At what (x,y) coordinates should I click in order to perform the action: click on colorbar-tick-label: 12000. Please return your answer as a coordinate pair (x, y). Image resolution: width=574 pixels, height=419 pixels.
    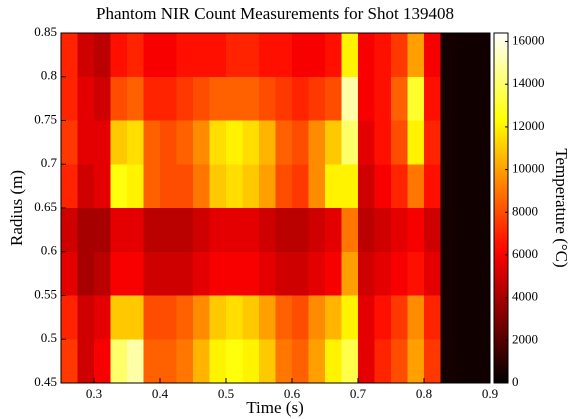
    Looking at the image, I should click on (528, 125).